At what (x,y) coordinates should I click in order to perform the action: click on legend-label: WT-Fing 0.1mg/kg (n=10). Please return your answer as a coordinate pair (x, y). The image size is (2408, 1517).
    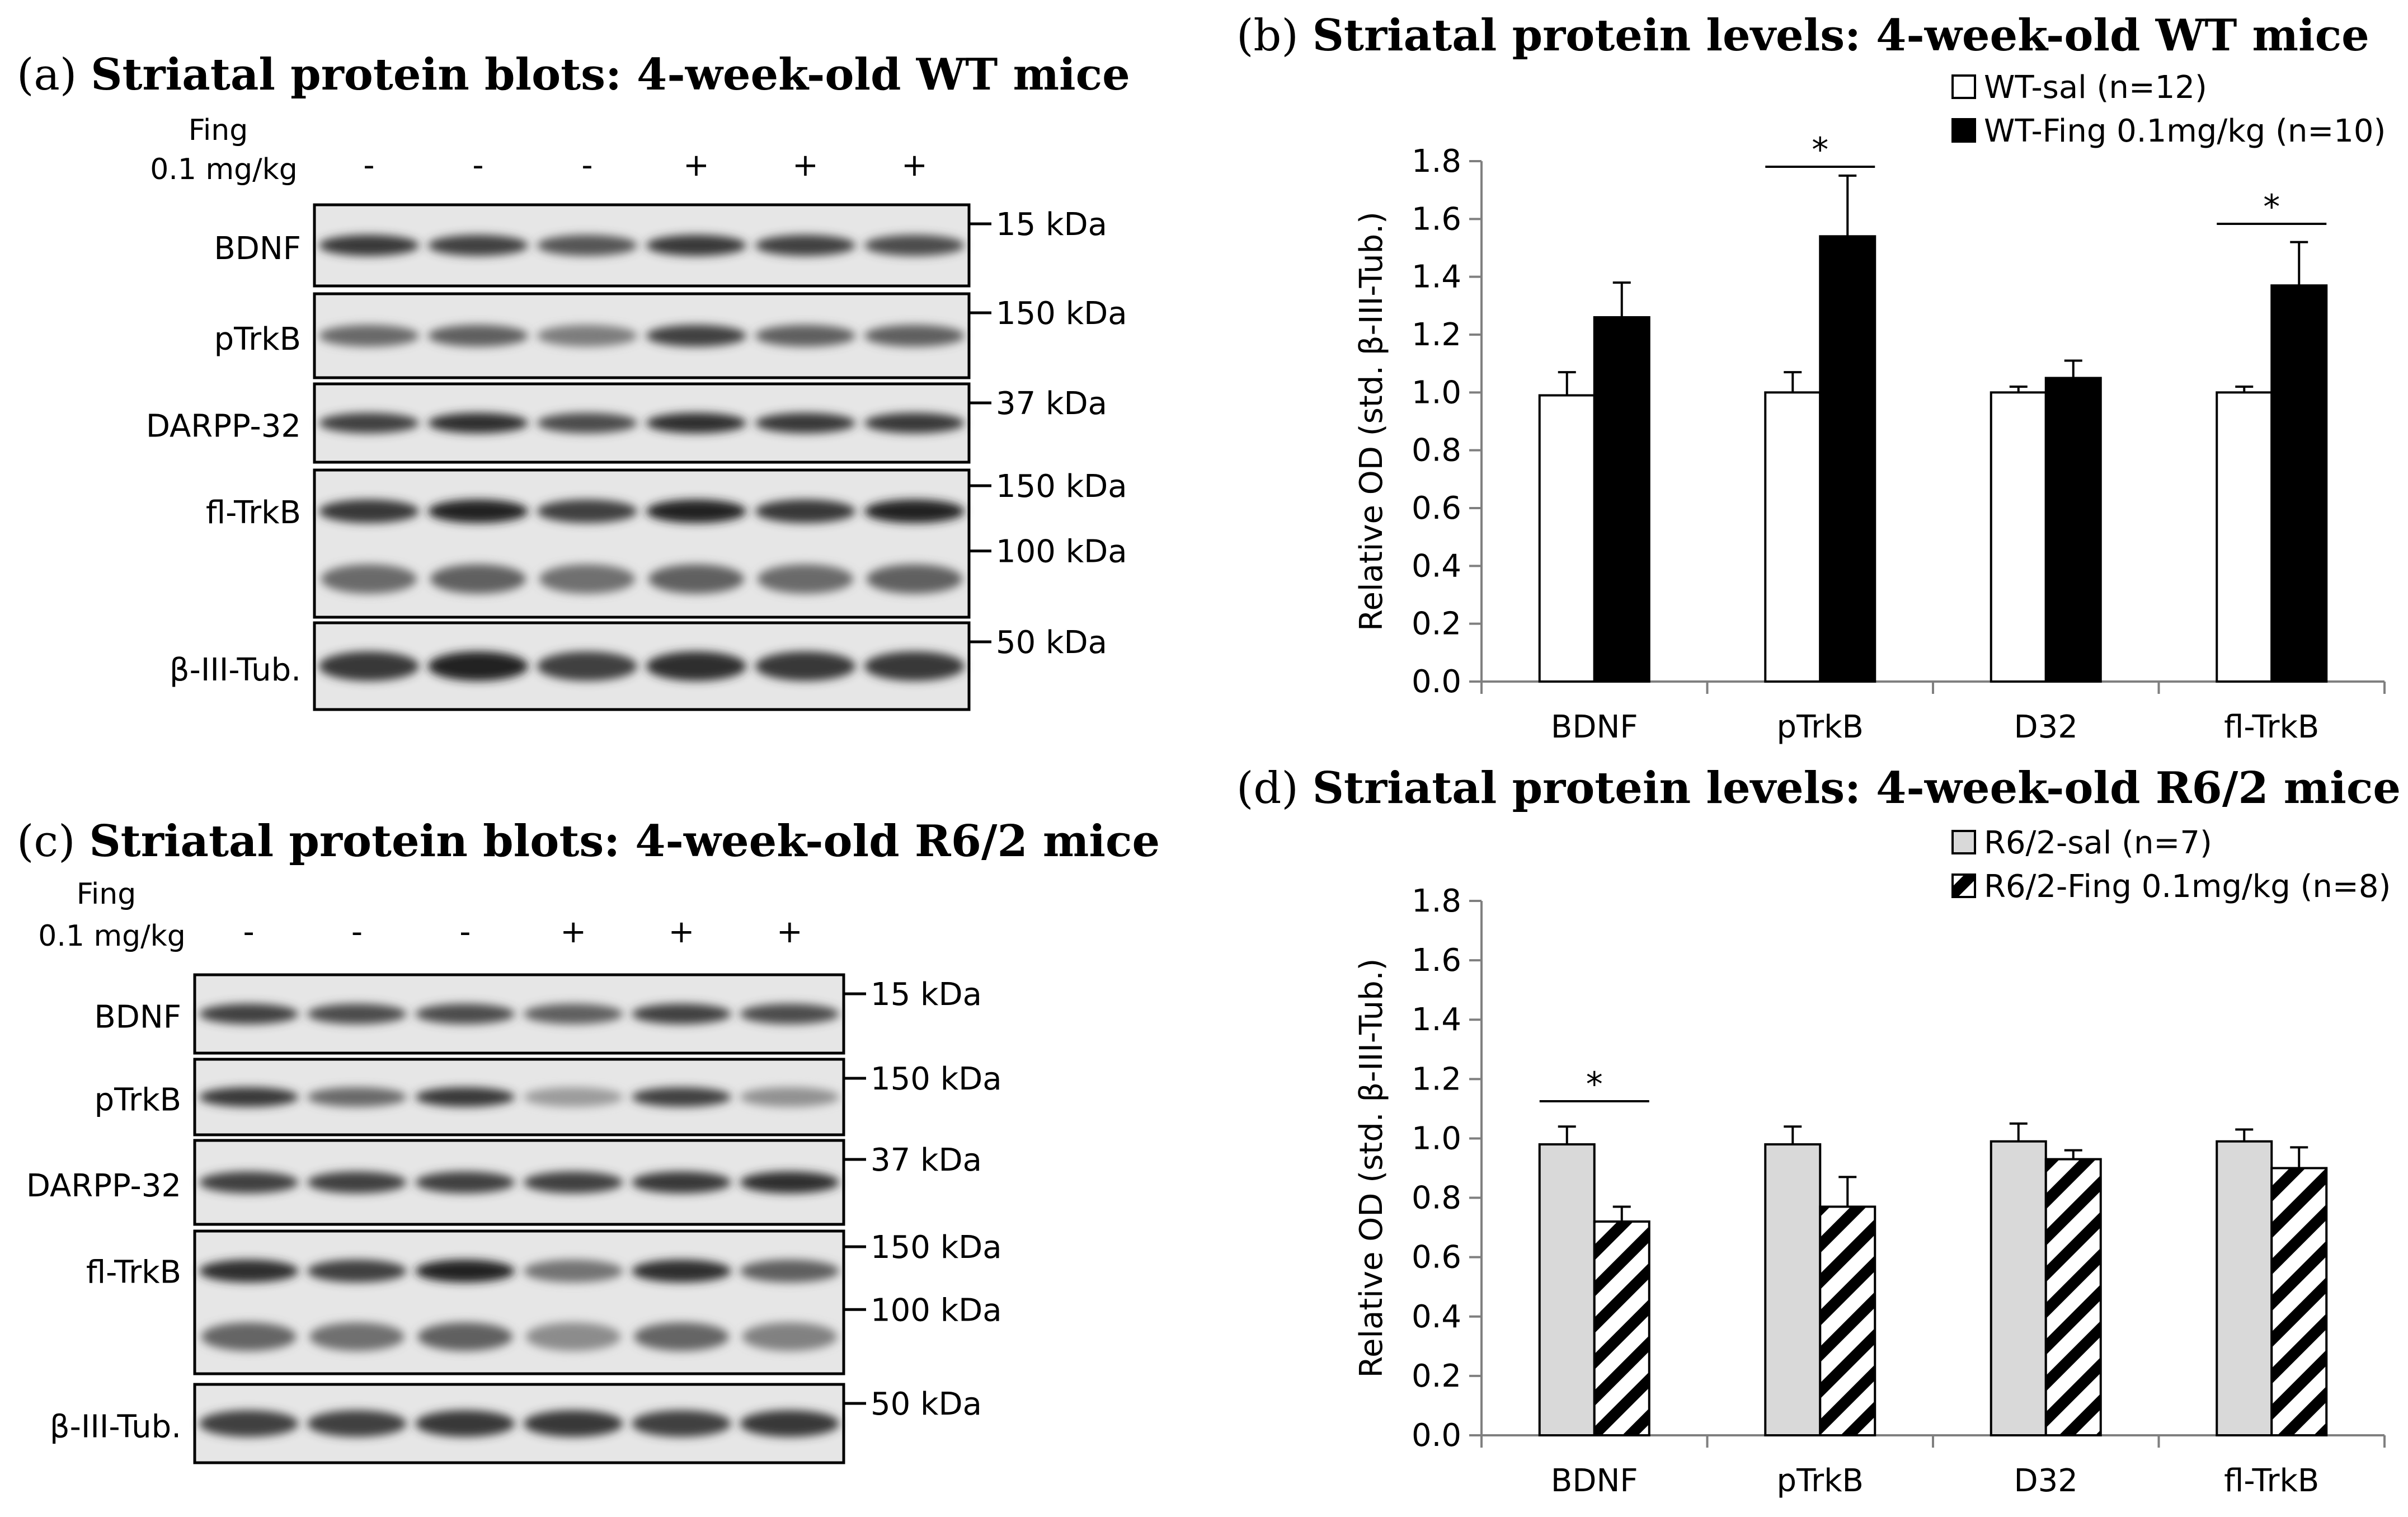
    Looking at the image, I should click on (2185, 131).